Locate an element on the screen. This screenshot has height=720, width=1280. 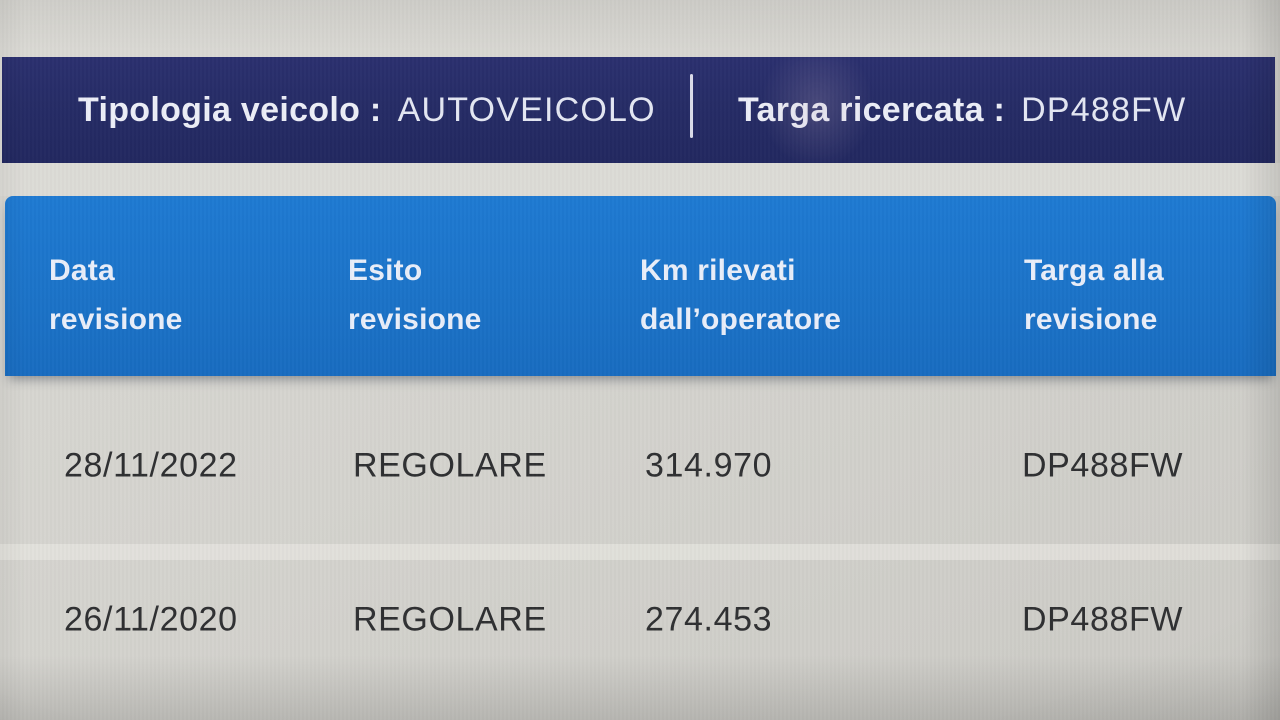
cell-data-revisione: 28/11/2022 is located at coordinates (151, 465).